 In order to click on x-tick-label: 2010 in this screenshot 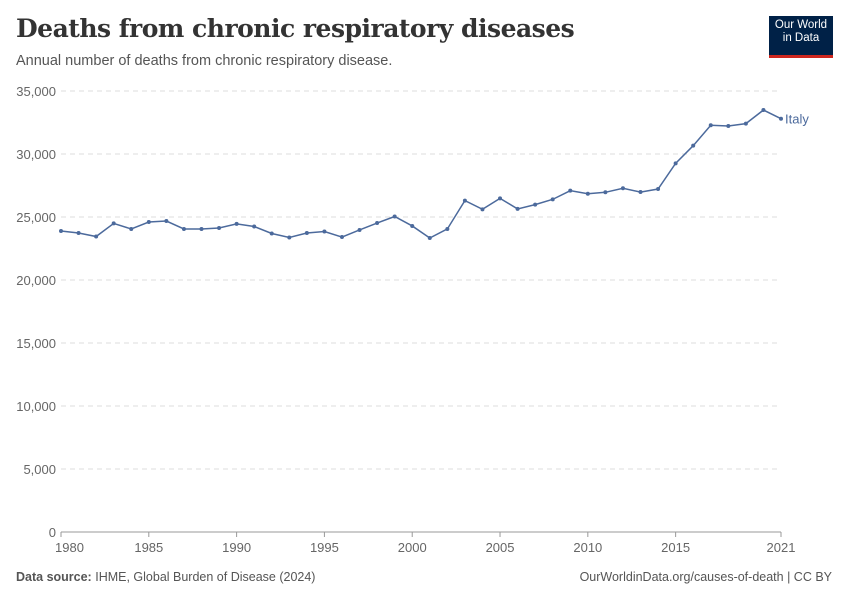, I will do `click(587, 547)`.